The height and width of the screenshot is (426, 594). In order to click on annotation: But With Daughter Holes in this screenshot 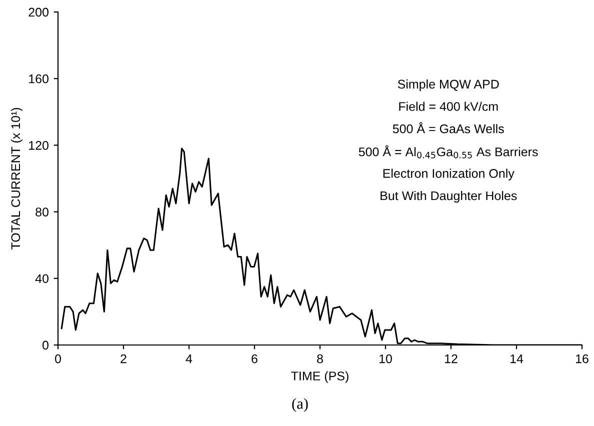, I will do `click(448, 196)`.